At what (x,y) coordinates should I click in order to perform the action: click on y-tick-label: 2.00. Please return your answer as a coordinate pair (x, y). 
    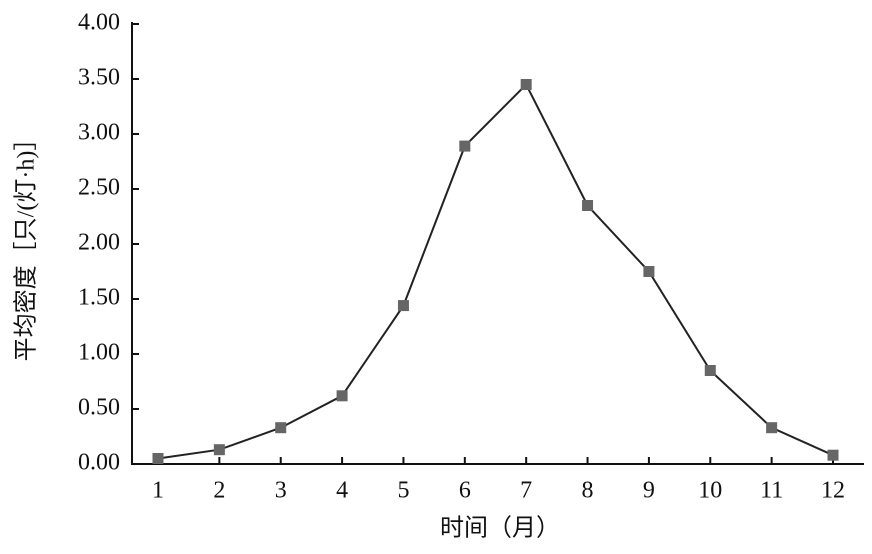
    Looking at the image, I should click on (99, 243).